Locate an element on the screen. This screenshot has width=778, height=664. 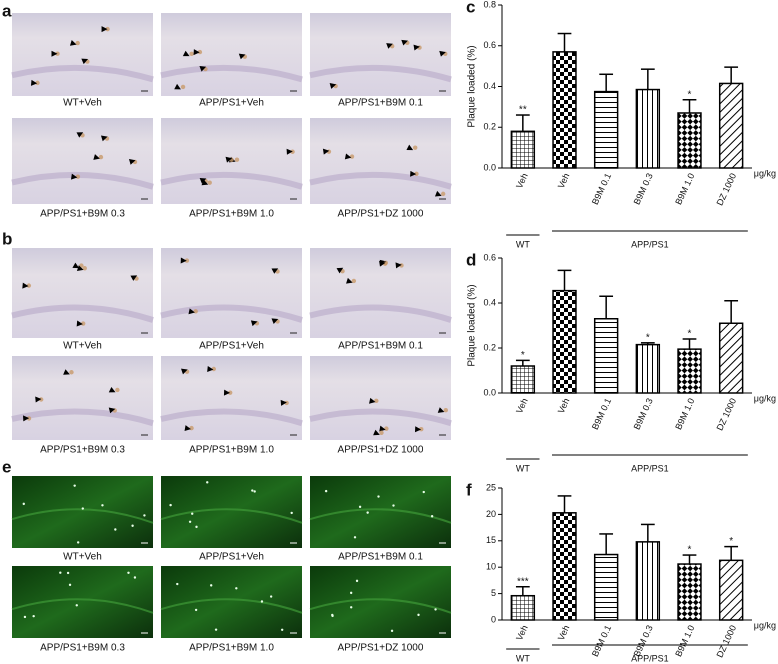
unit-label: μg/kg is located at coordinates (765, 398).